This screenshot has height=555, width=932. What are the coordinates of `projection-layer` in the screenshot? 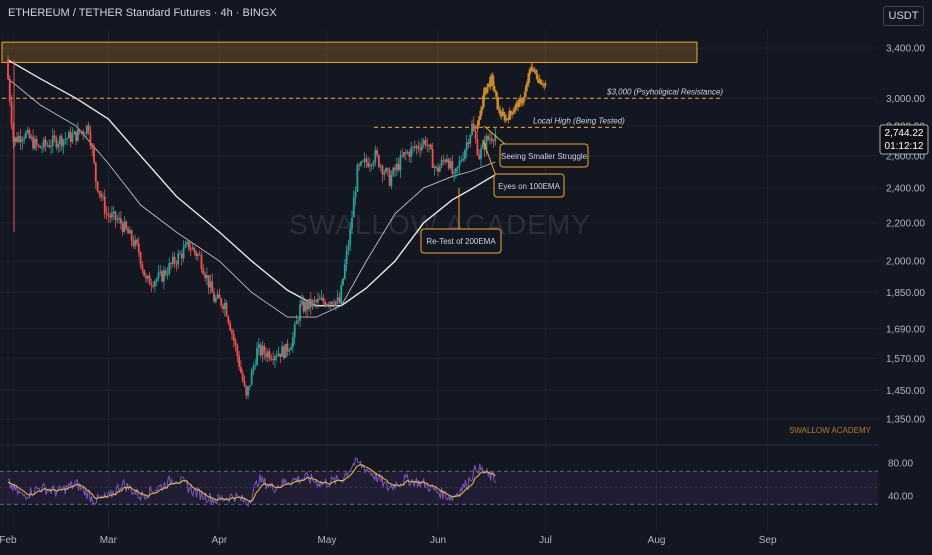 It's located at (511, 98).